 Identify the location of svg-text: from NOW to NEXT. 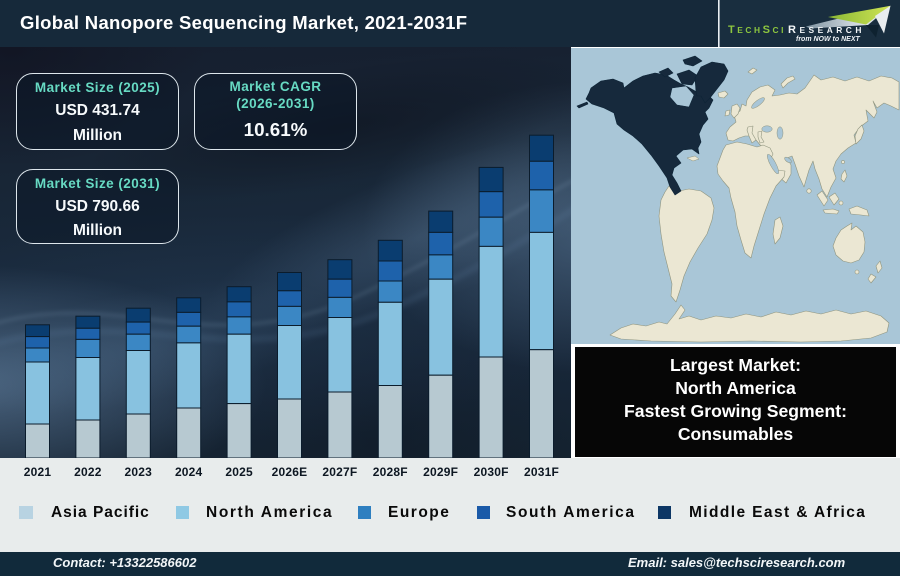
(828, 39).